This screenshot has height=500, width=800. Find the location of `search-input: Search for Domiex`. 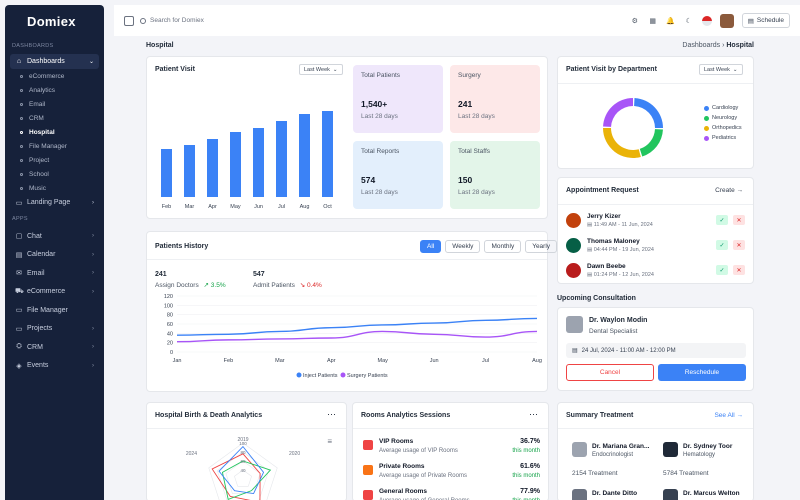

search-input: Search for Domiex is located at coordinates (172, 20).